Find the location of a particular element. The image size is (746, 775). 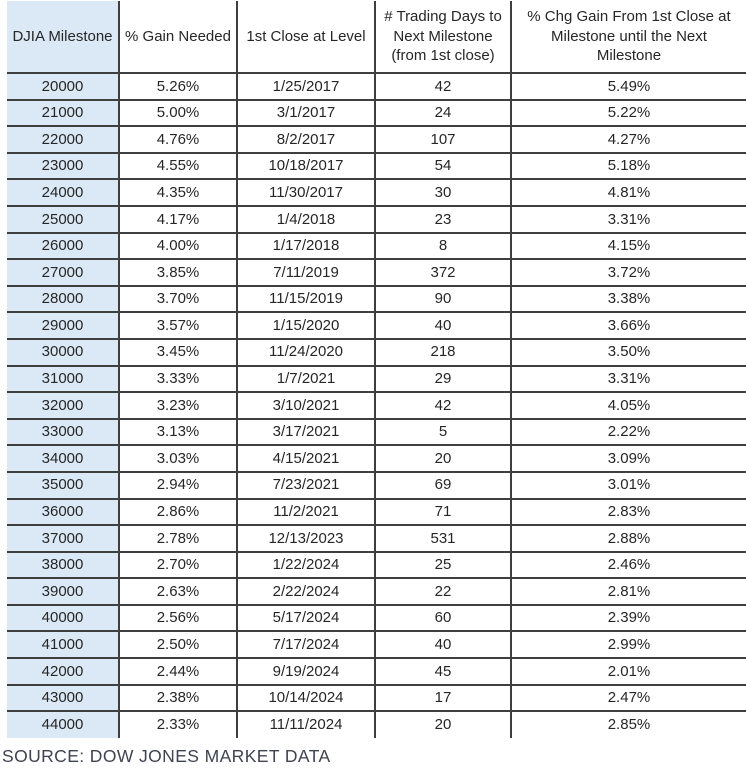

table-row: 41000 2.50% 7/17/2024 40 2.99% is located at coordinates (376, 645).